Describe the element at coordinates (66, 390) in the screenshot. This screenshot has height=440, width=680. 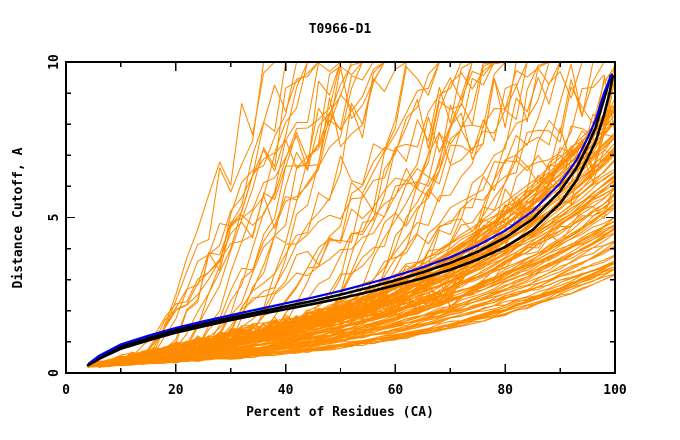
I see `x-tick-label: 0` at that location.